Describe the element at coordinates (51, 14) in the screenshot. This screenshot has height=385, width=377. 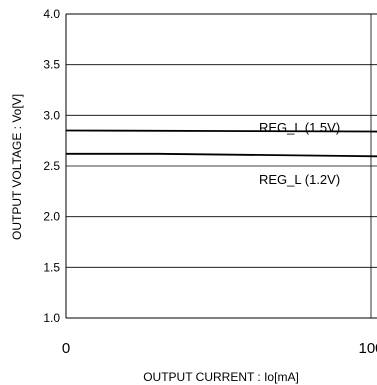
I see `y-tick-label: 4.0` at that location.